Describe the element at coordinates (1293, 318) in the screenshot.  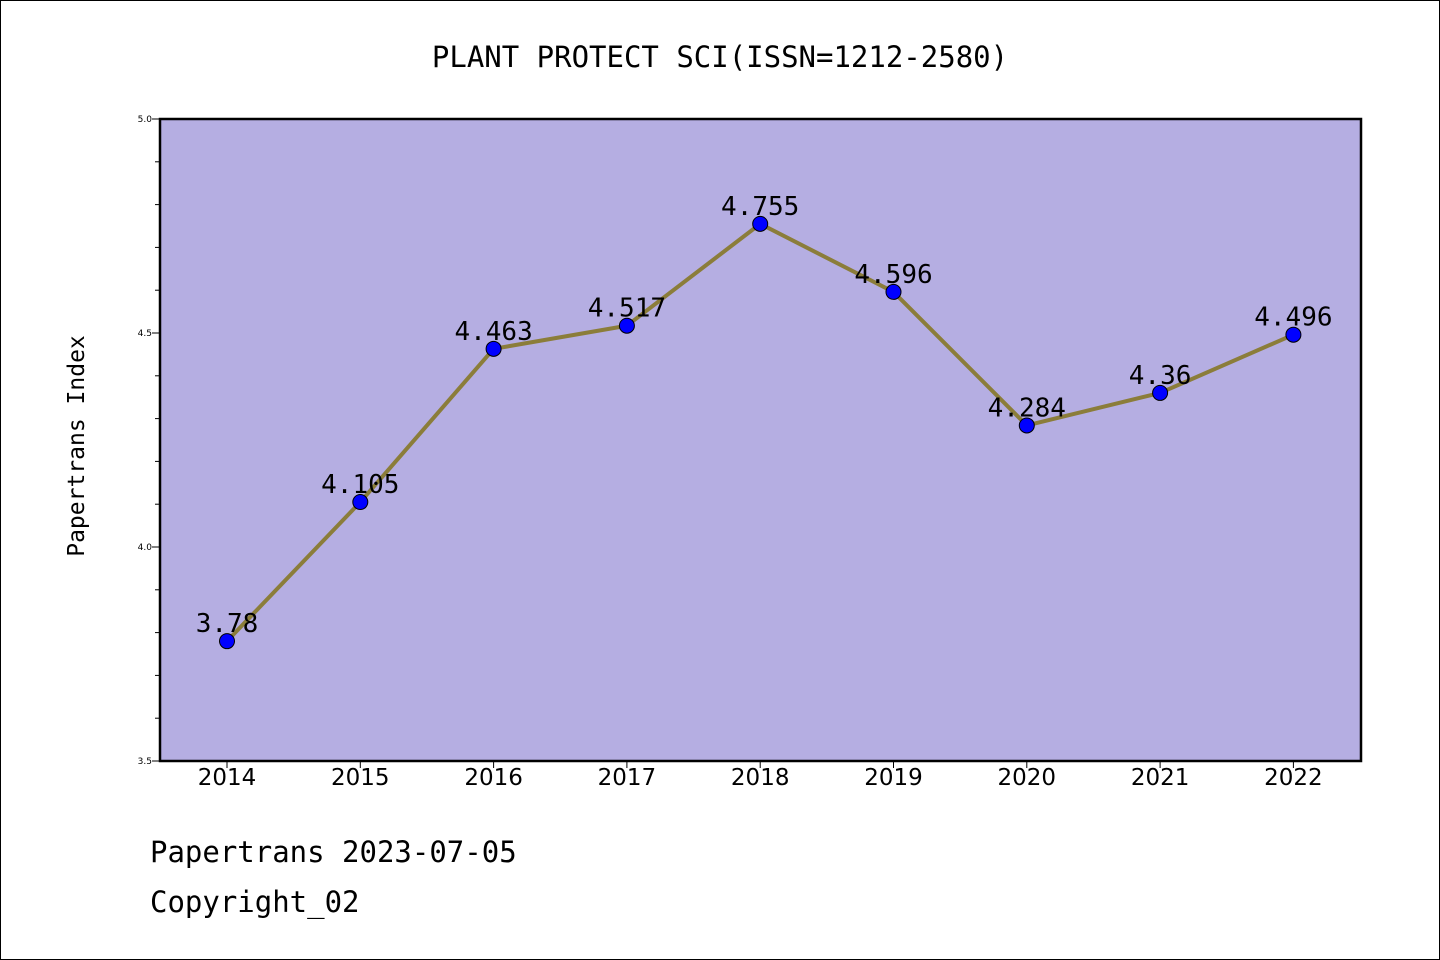
I see `data-label: 4.496` at that location.